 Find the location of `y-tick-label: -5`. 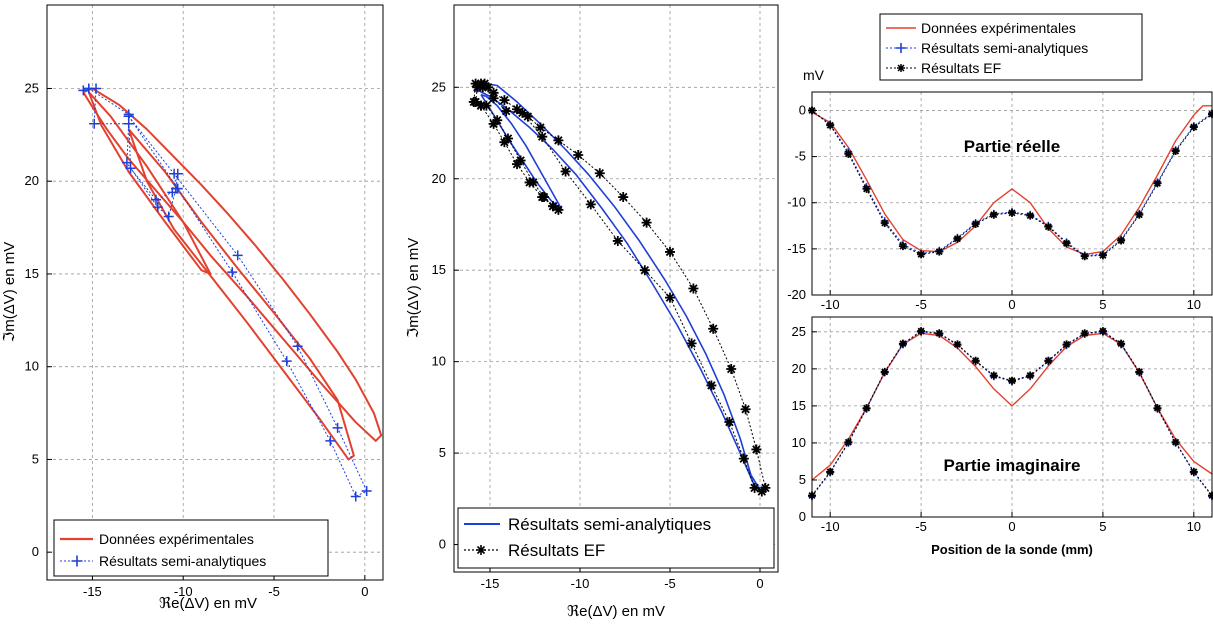

y-tick-label: -5 is located at coordinates (800, 156).